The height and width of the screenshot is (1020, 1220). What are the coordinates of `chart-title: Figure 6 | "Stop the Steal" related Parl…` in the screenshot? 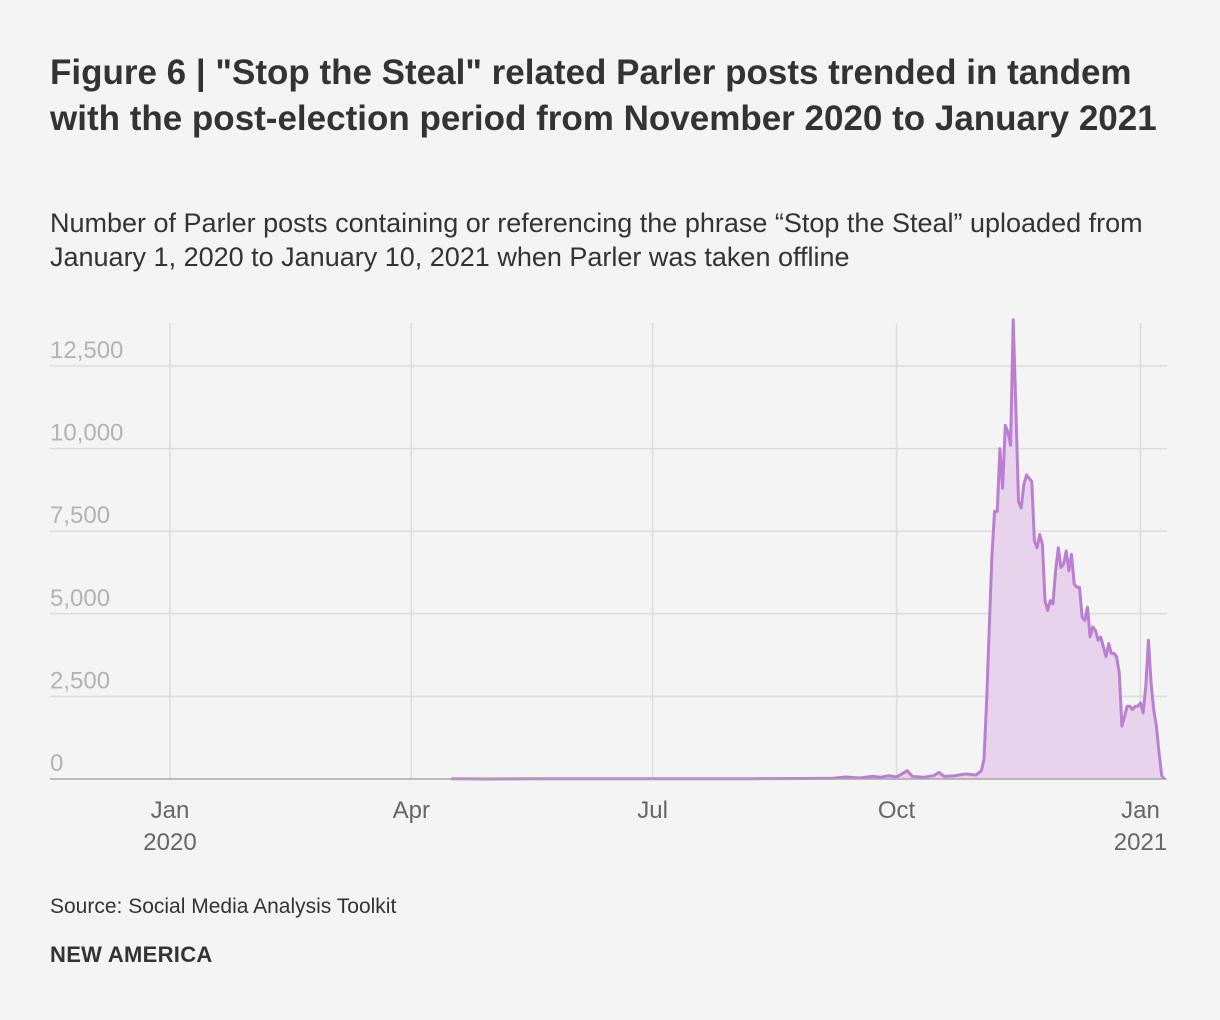 It's located at (603, 95).